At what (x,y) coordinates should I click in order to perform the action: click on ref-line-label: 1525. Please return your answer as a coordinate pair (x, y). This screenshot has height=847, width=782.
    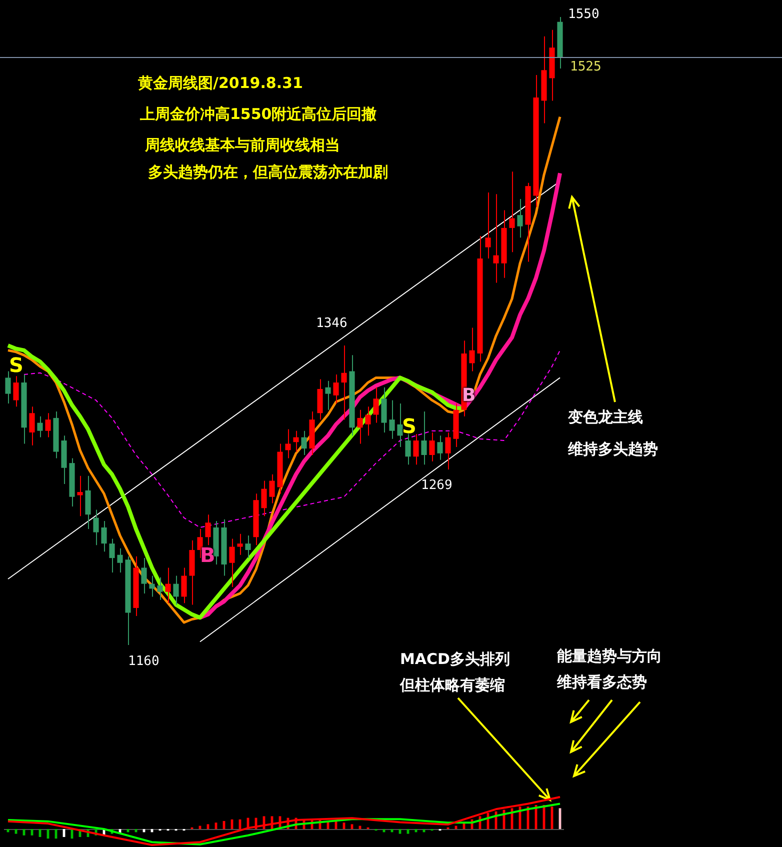
    Looking at the image, I should click on (586, 66).